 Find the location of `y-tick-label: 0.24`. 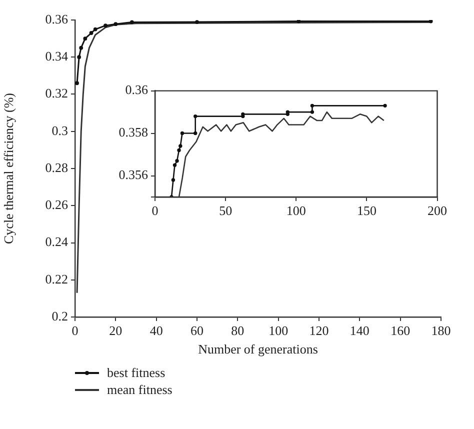

y-tick-label: 0.24 is located at coordinates (56, 242).